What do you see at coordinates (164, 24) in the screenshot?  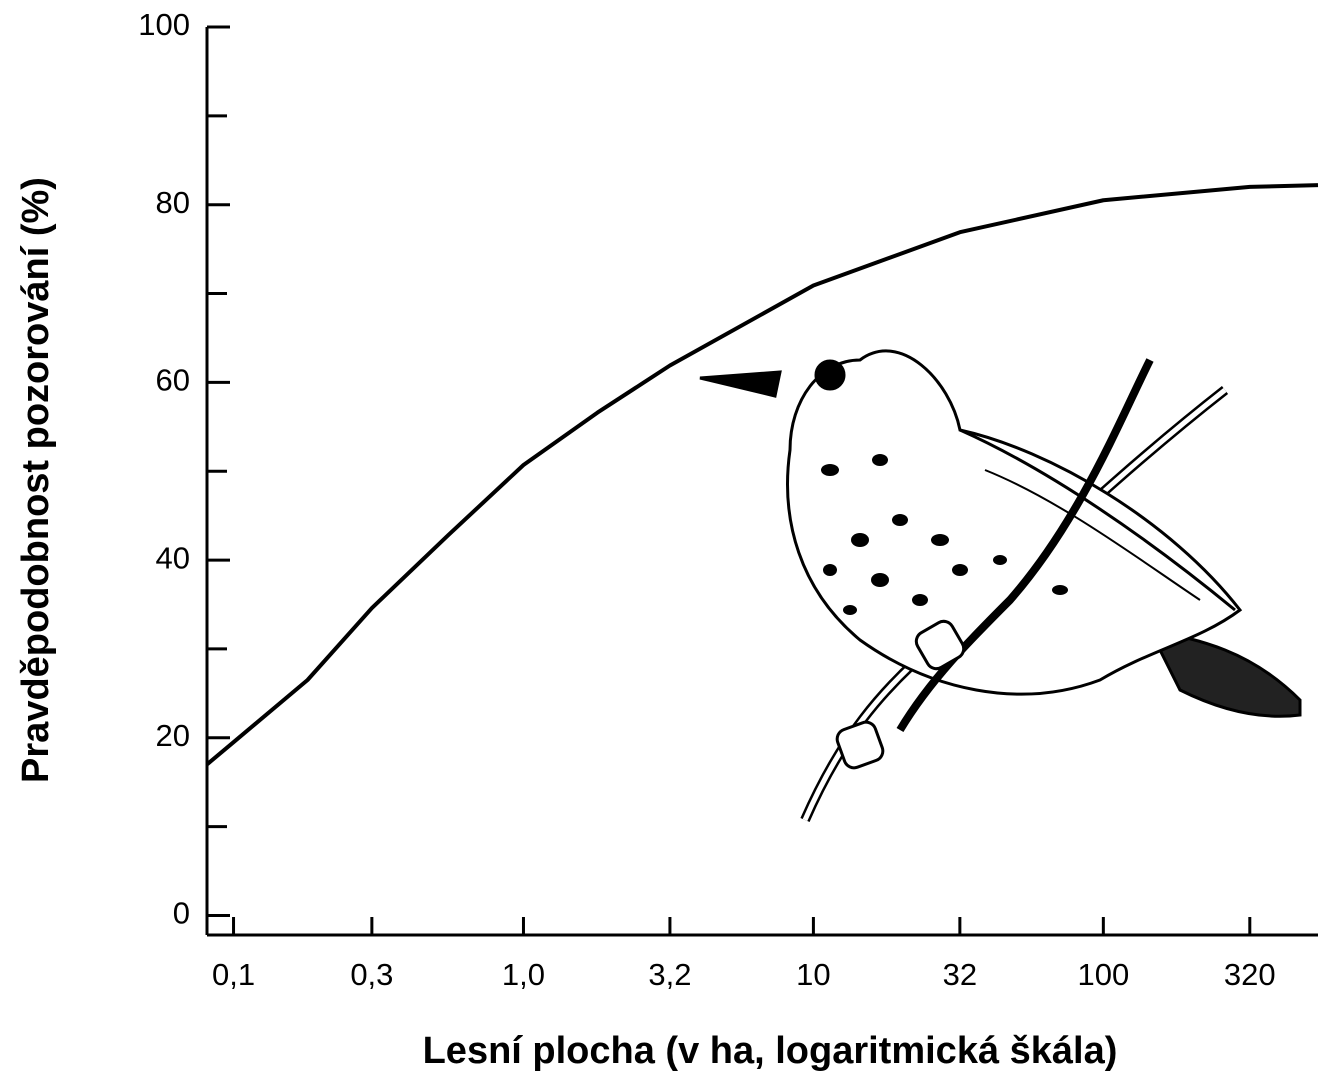 I see `y-tick-label: 100` at bounding box center [164, 24].